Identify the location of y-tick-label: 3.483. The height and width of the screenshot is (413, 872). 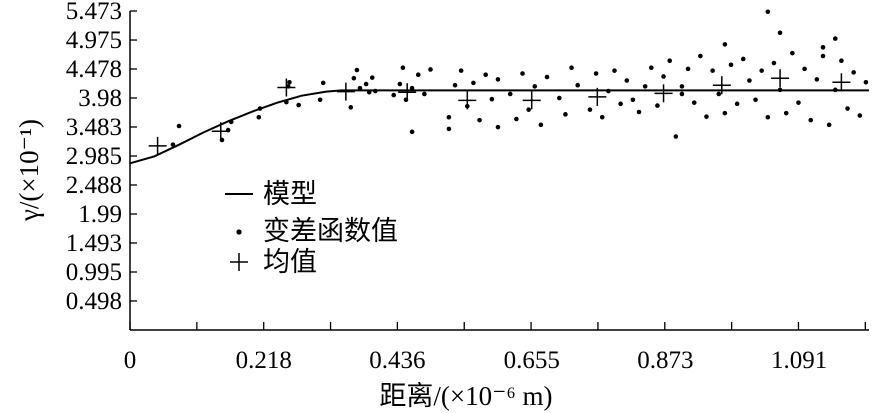
(94, 127).